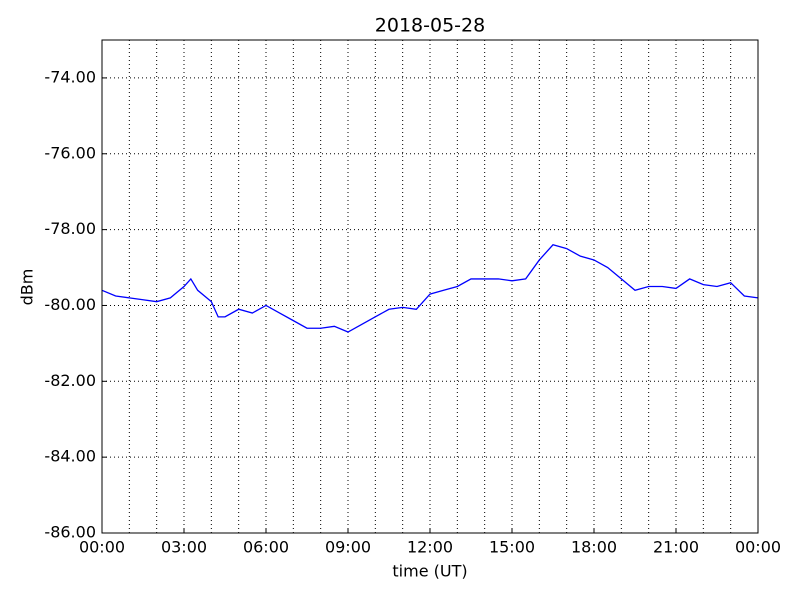  What do you see at coordinates (184, 547) in the screenshot?
I see `x-tick-label: 03:00` at bounding box center [184, 547].